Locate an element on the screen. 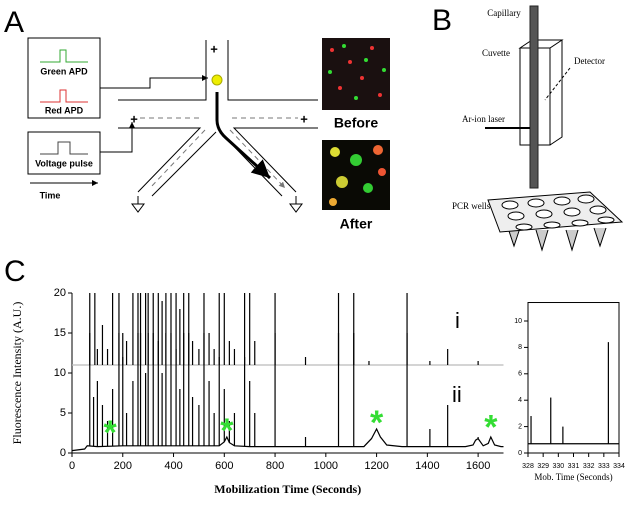 The image size is (629, 505). pulse-box is located at coordinates (64, 153).